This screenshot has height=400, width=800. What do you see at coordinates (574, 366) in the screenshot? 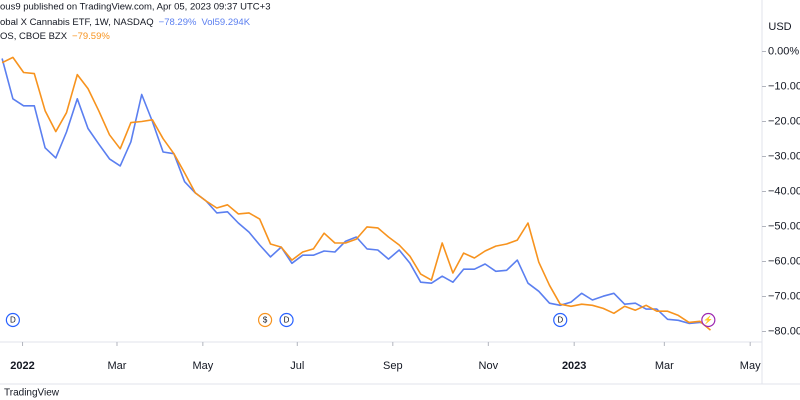
I see `x-tick-label: 2023` at bounding box center [574, 366].